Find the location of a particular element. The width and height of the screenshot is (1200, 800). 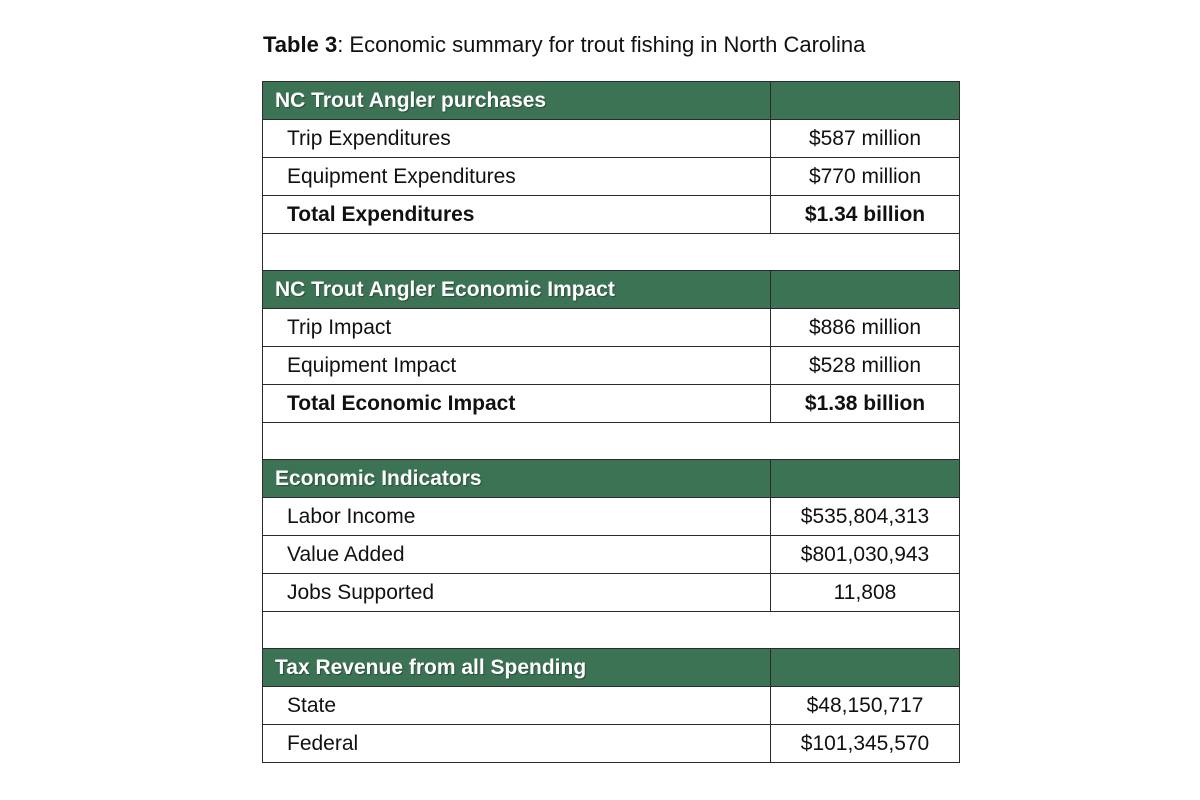

row-label: Trip Impact is located at coordinates (516, 327).